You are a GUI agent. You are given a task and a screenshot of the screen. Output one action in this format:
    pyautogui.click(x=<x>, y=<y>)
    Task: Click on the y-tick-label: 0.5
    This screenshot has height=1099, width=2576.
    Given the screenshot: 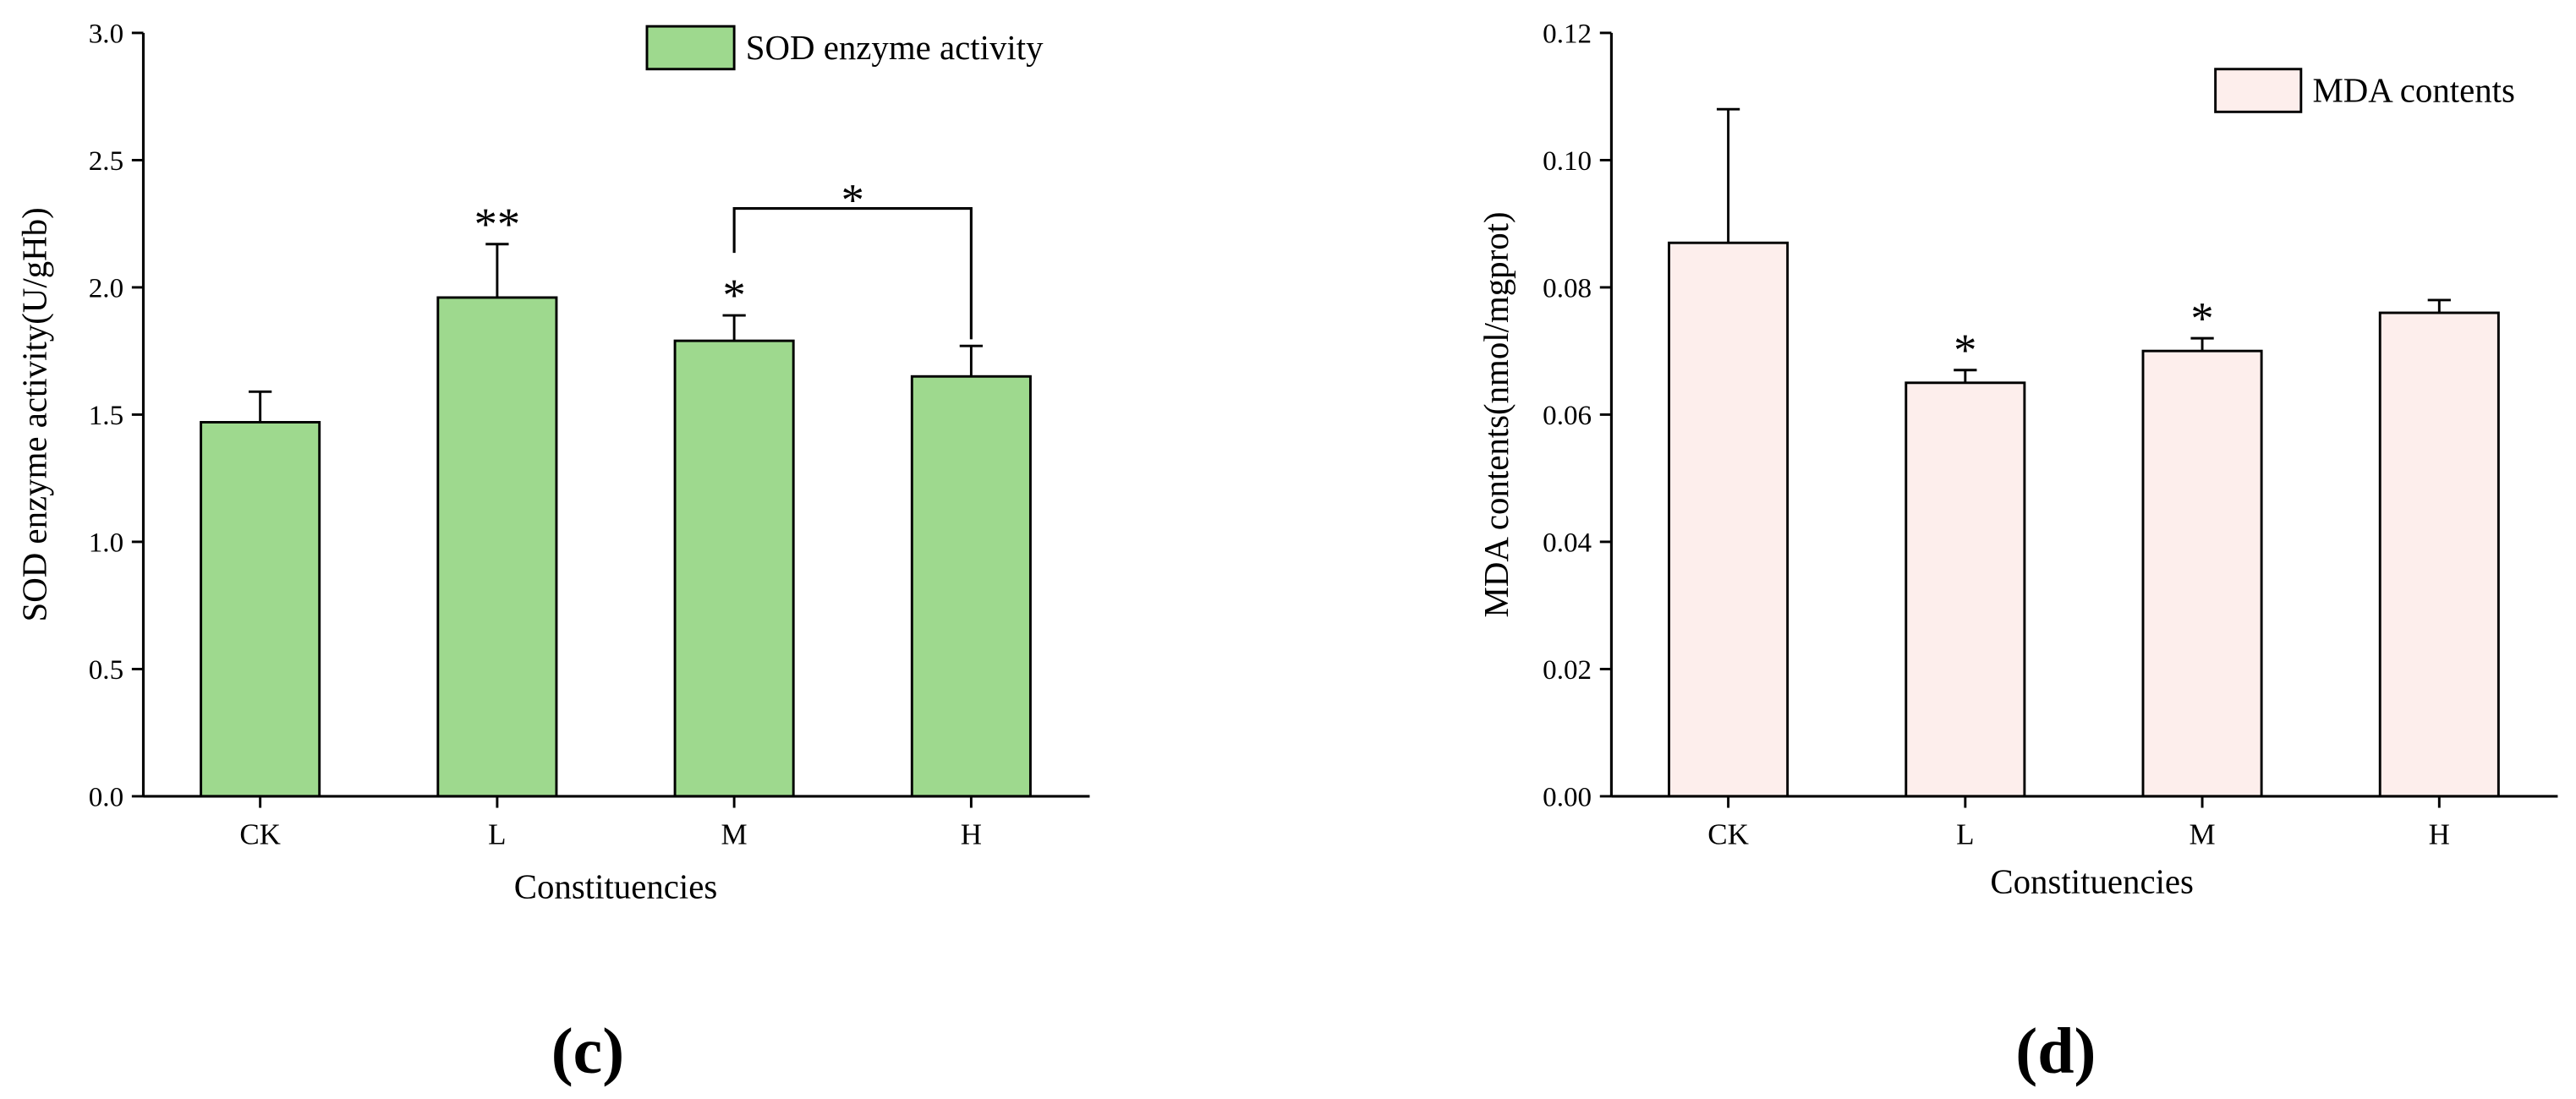 What is the action you would take?
    pyautogui.click(x=106, y=670)
    